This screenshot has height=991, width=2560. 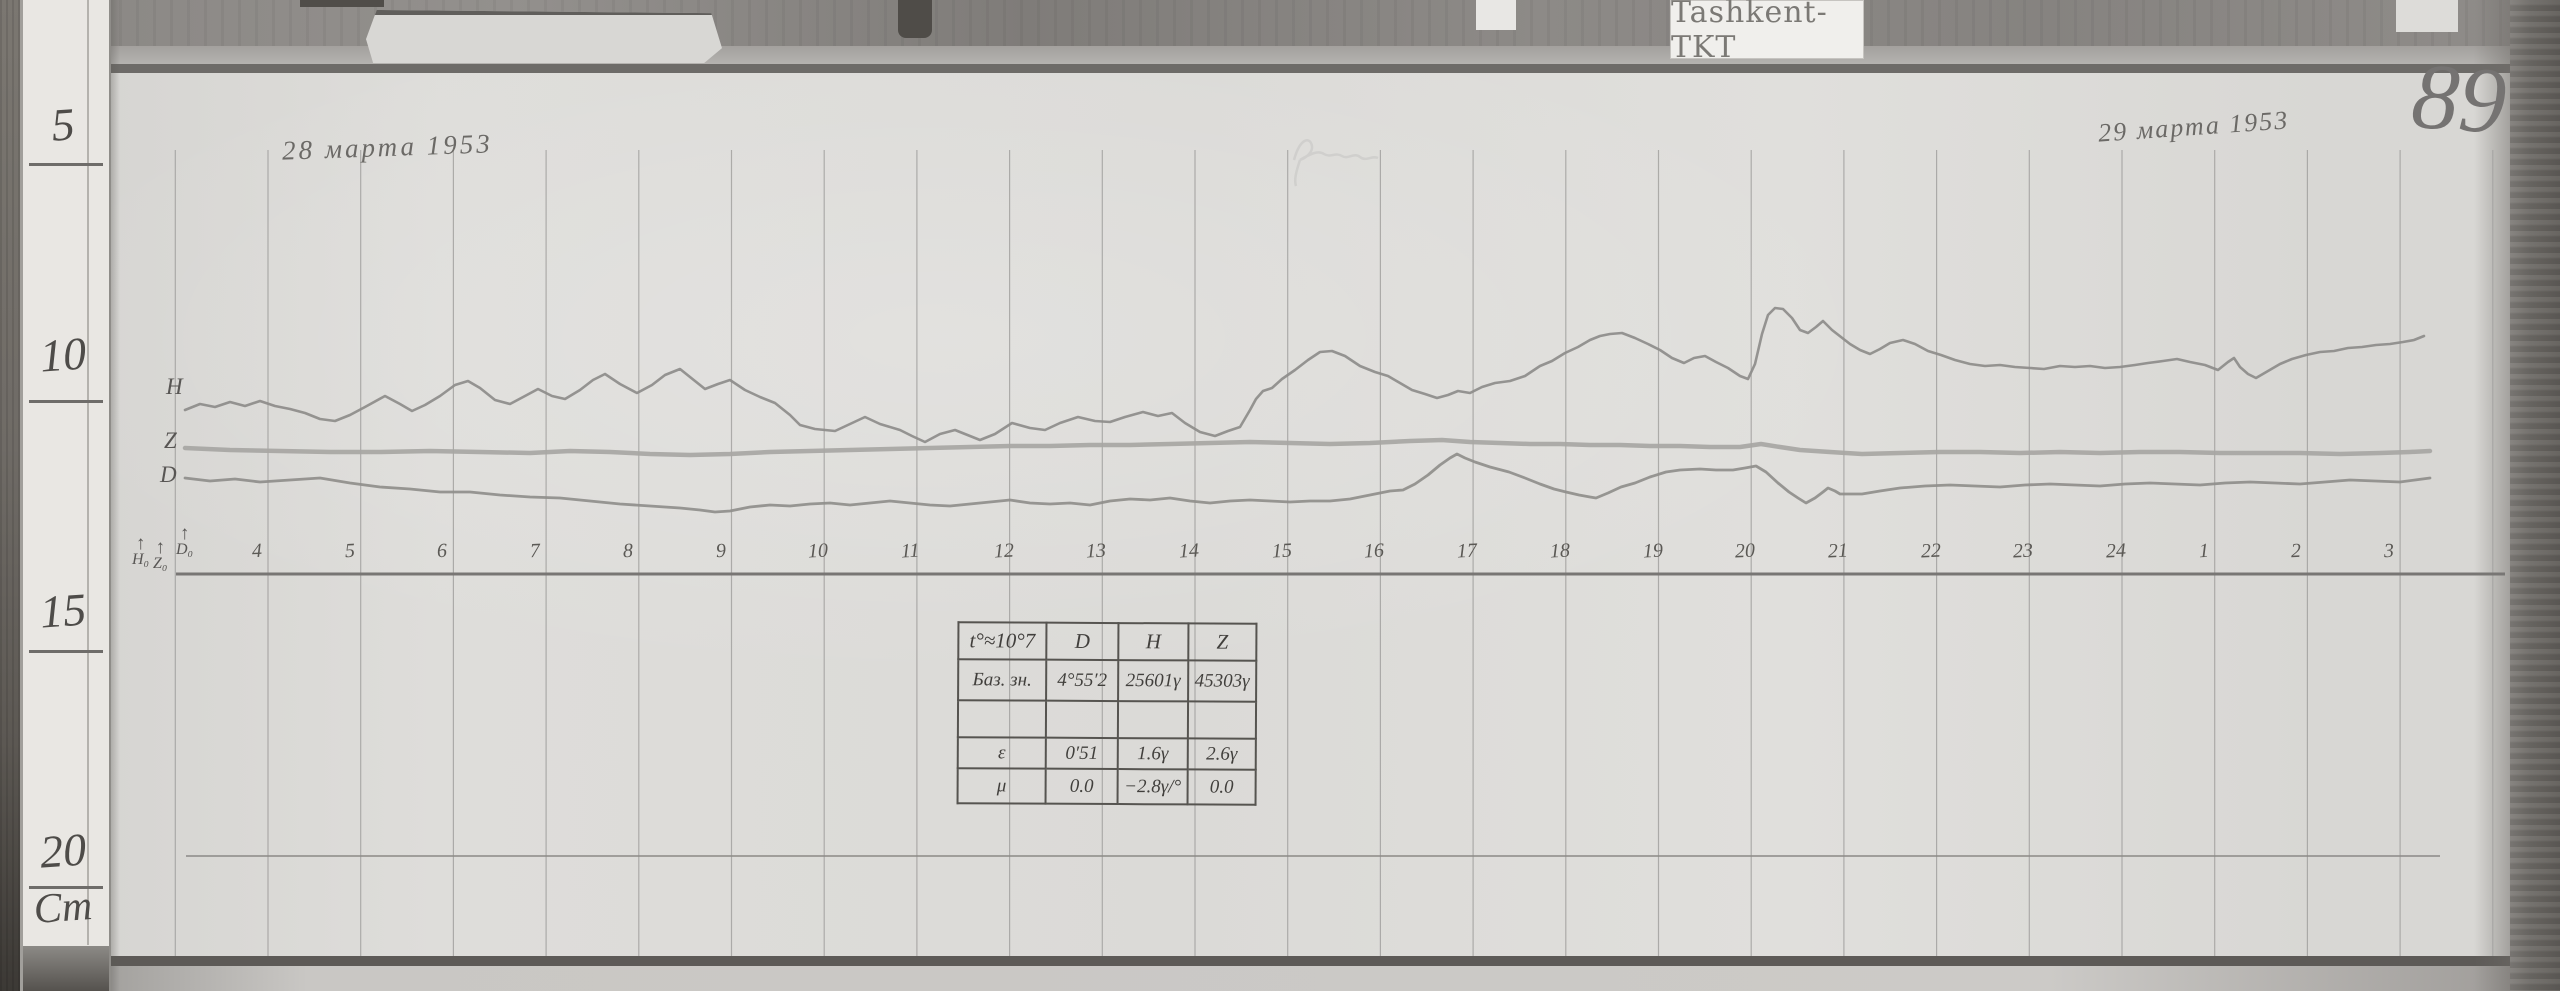 I want to click on axis-hour-label: 14, so click(x=1189, y=551).